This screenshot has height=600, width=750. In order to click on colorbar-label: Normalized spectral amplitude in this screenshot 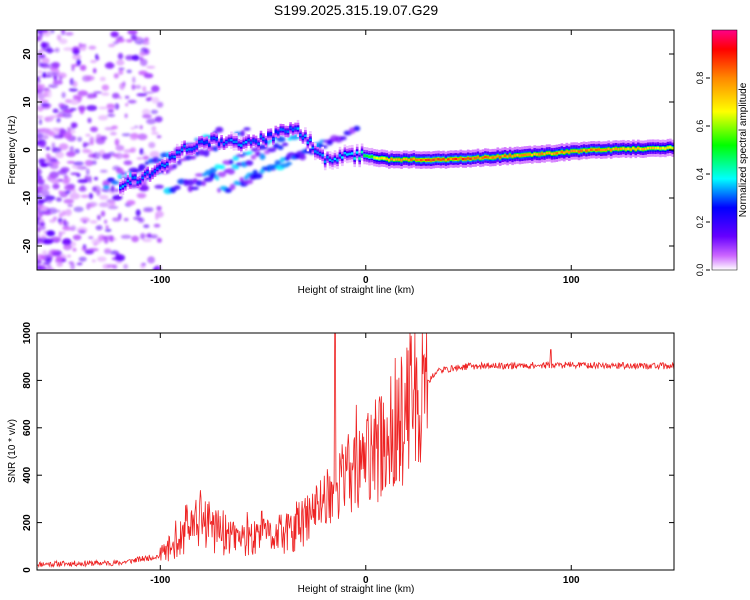, I will do `click(743, 149)`.